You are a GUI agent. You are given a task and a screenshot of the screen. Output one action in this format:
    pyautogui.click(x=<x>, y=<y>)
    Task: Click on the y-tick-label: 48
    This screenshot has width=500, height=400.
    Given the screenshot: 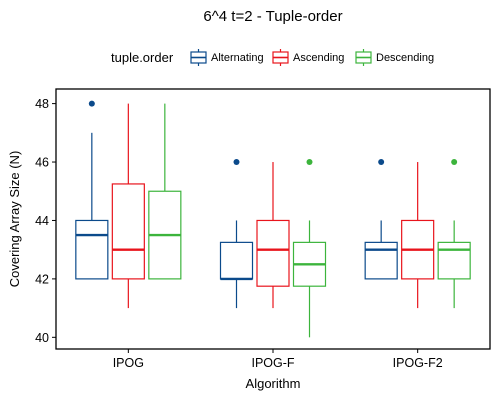 What is the action you would take?
    pyautogui.click(x=42, y=104)
    